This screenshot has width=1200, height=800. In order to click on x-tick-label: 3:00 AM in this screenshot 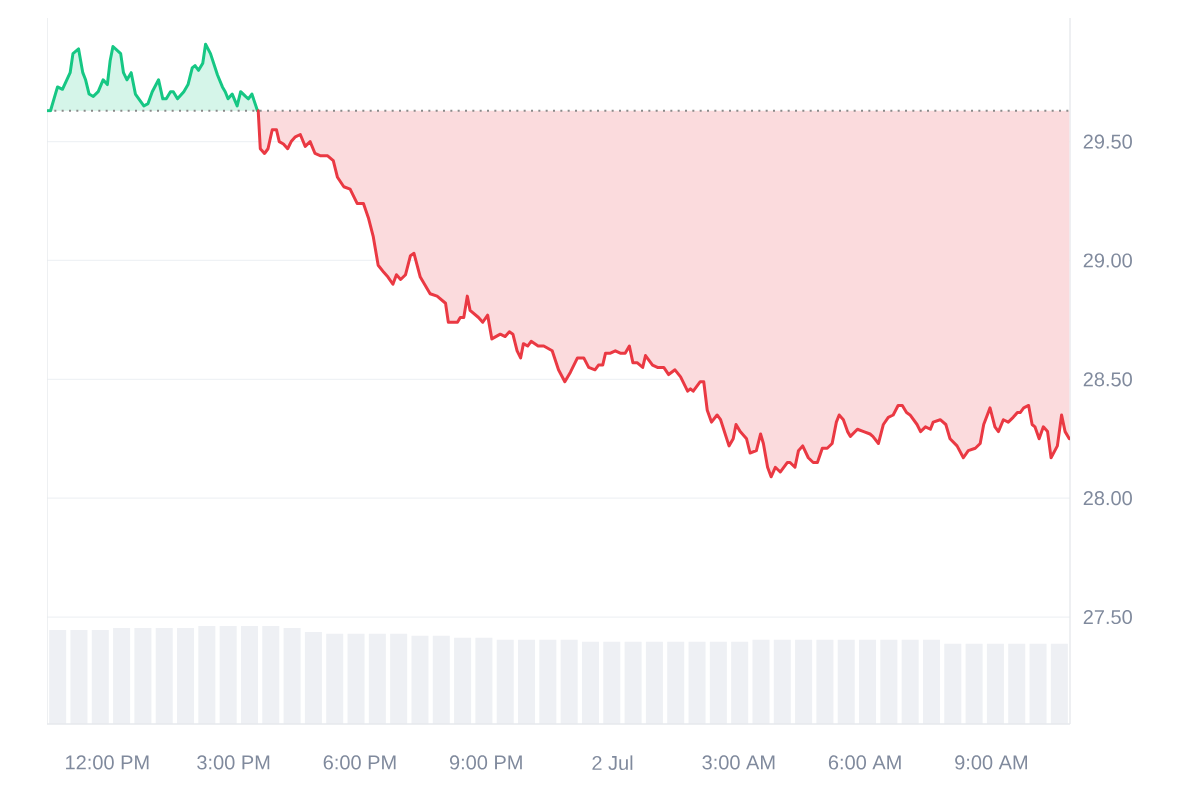, I will do `click(738, 762)`.